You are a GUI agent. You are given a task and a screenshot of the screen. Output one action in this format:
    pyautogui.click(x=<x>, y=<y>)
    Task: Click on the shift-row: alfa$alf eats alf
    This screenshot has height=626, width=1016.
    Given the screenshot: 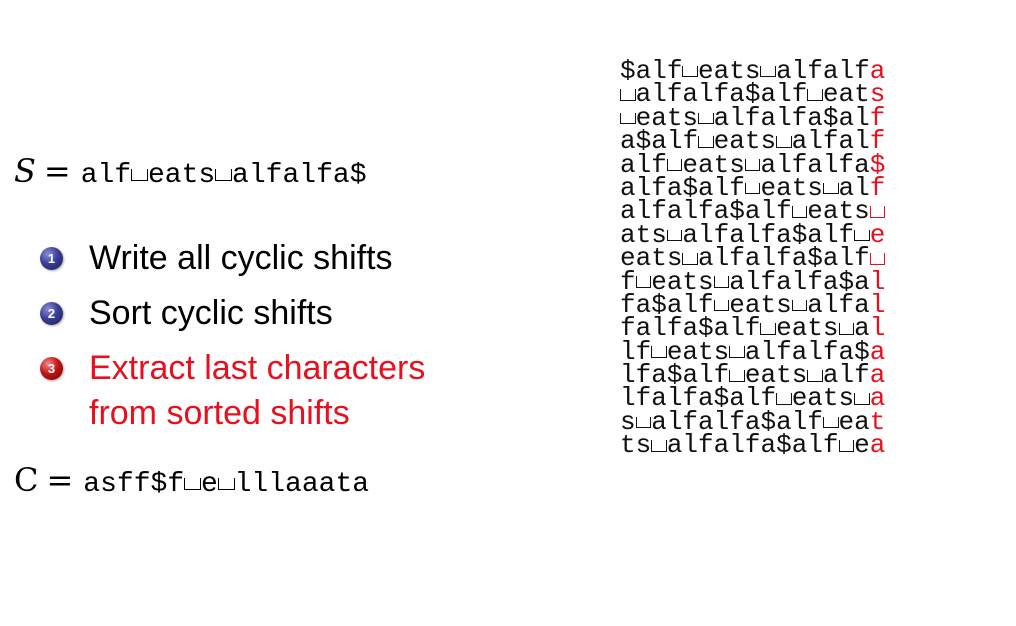 What is the action you would take?
    pyautogui.click(x=752, y=188)
    